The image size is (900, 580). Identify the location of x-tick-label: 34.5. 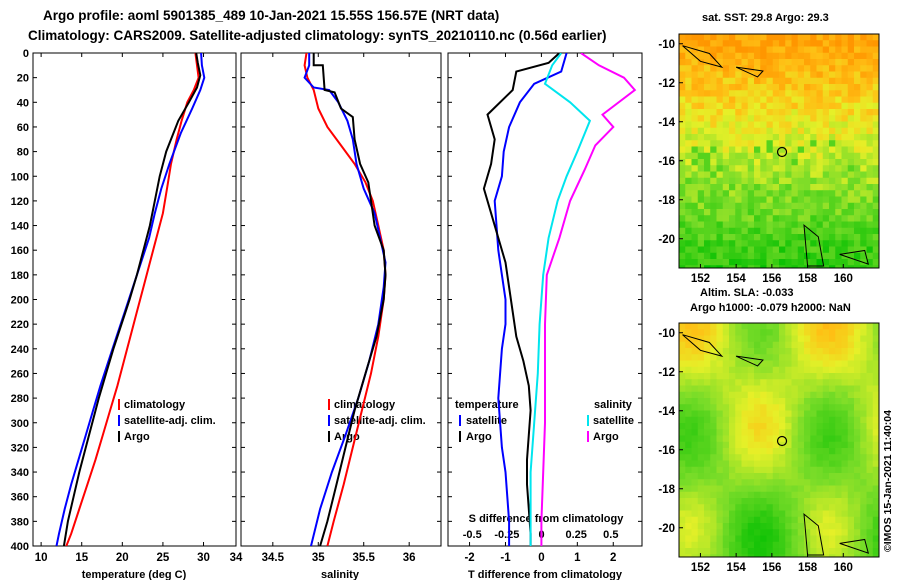
(273, 558).